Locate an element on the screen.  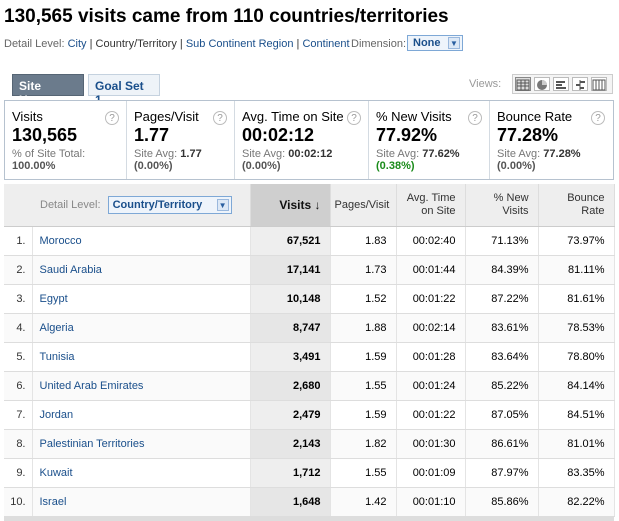
column-header-pages-visit: Pages/Visit is located at coordinates (363, 205).